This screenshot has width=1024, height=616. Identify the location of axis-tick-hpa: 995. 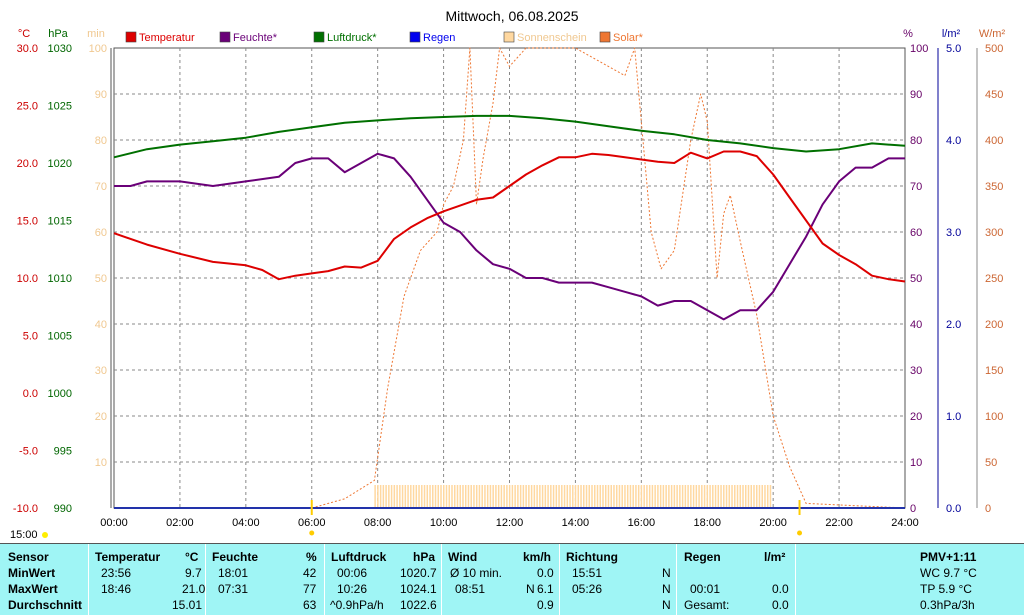
(63, 452).